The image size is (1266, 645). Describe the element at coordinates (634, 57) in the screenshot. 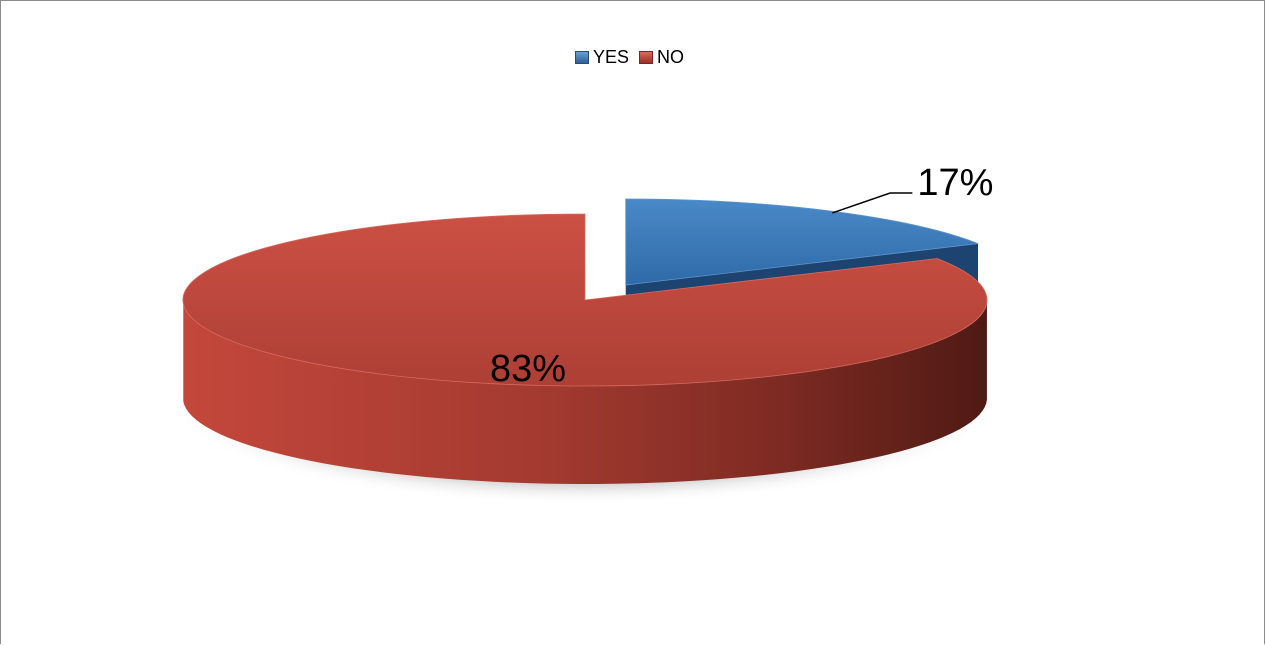

I see `legend: YES NO` at that location.